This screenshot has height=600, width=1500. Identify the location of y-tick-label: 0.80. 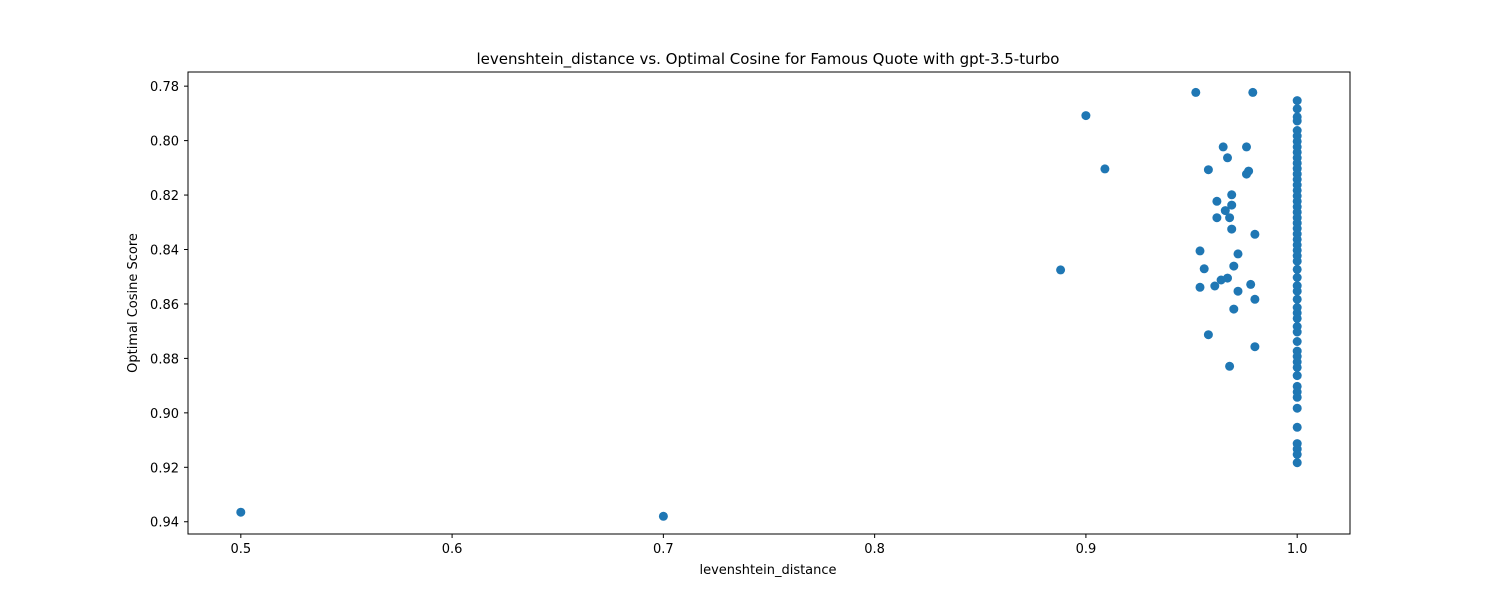
(164, 142).